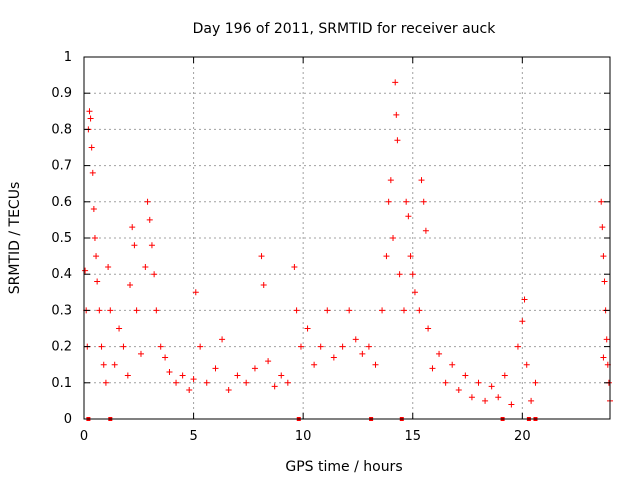 Image resolution: width=640 pixels, height=480 pixels. What do you see at coordinates (61, 347) in the screenshot?
I see `y-tick-label: 0.2` at bounding box center [61, 347].